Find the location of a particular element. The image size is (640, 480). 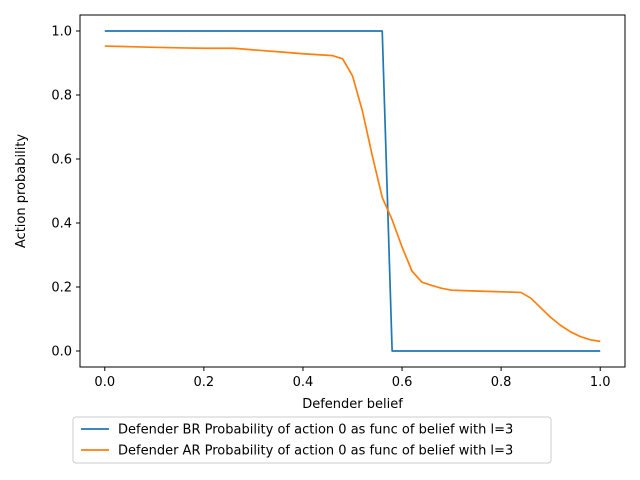

legend-box is located at coordinates (312, 440).